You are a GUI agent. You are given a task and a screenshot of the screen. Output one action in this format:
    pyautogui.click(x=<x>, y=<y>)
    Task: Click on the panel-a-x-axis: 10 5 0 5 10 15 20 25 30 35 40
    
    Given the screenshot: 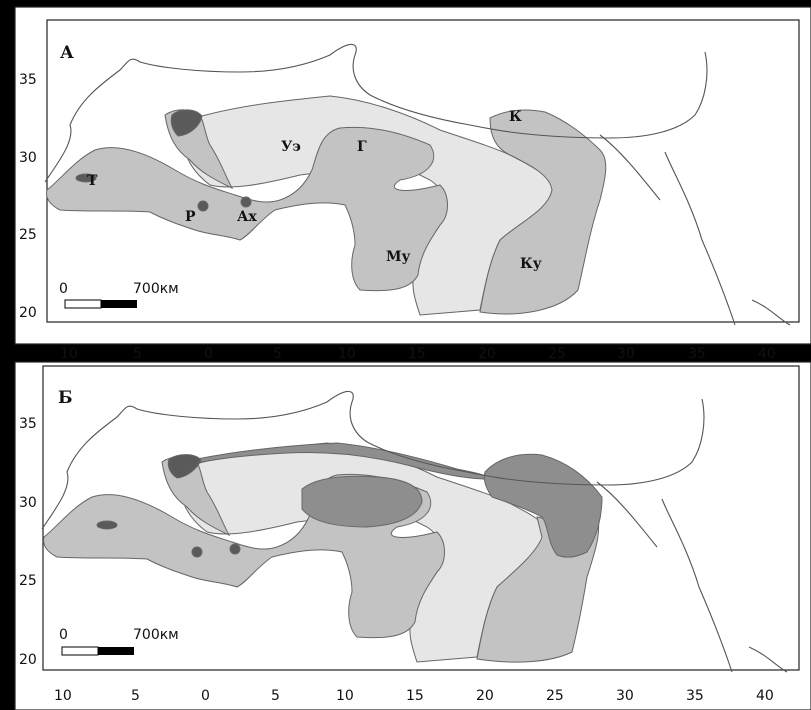 What is the action you would take?
    pyautogui.click(x=418, y=354)
    